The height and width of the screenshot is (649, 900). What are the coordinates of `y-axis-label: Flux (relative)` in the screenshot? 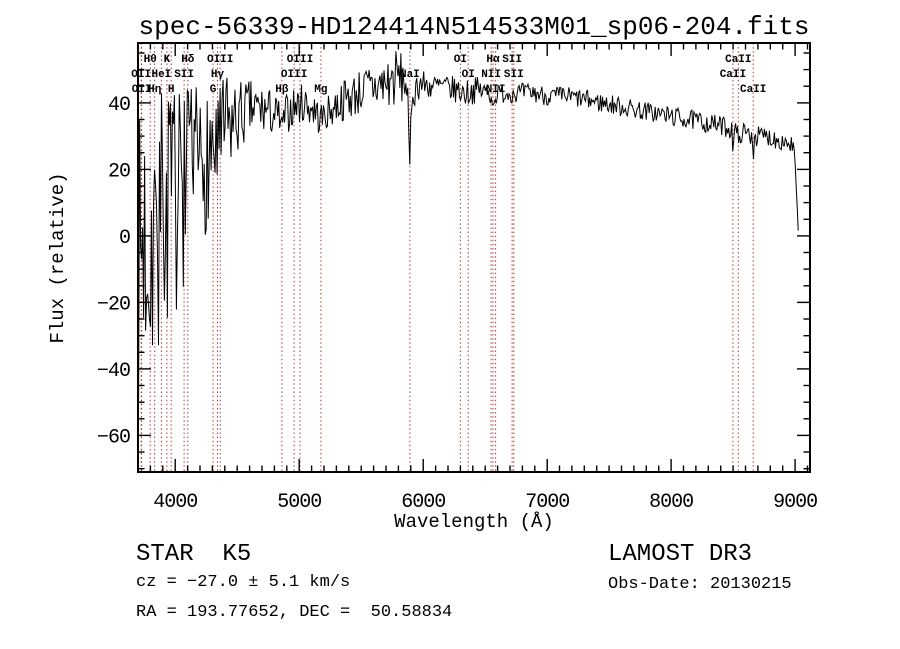 It's located at (58, 258).